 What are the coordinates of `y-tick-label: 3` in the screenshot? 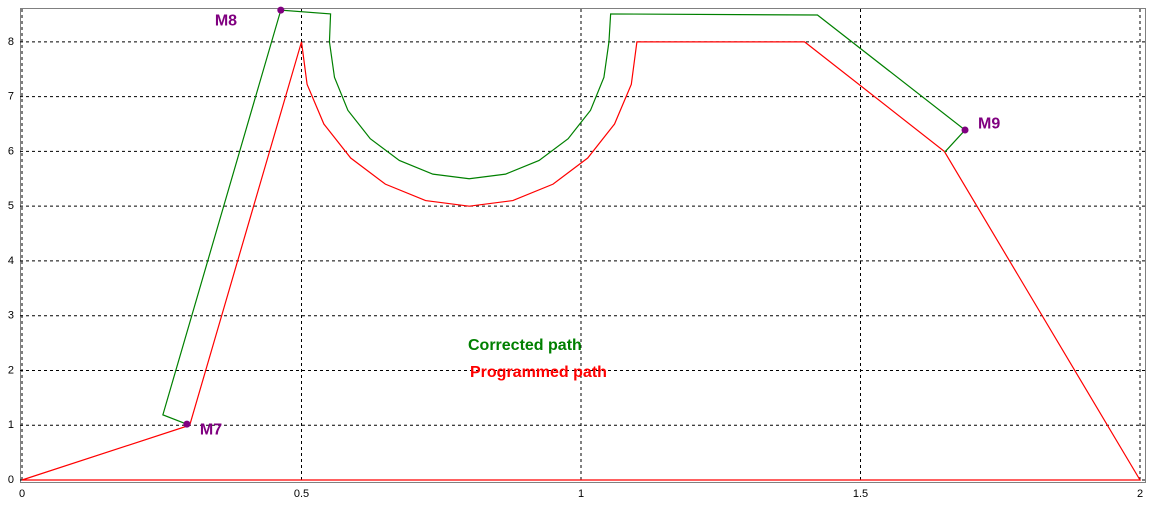 It's located at (11, 316).